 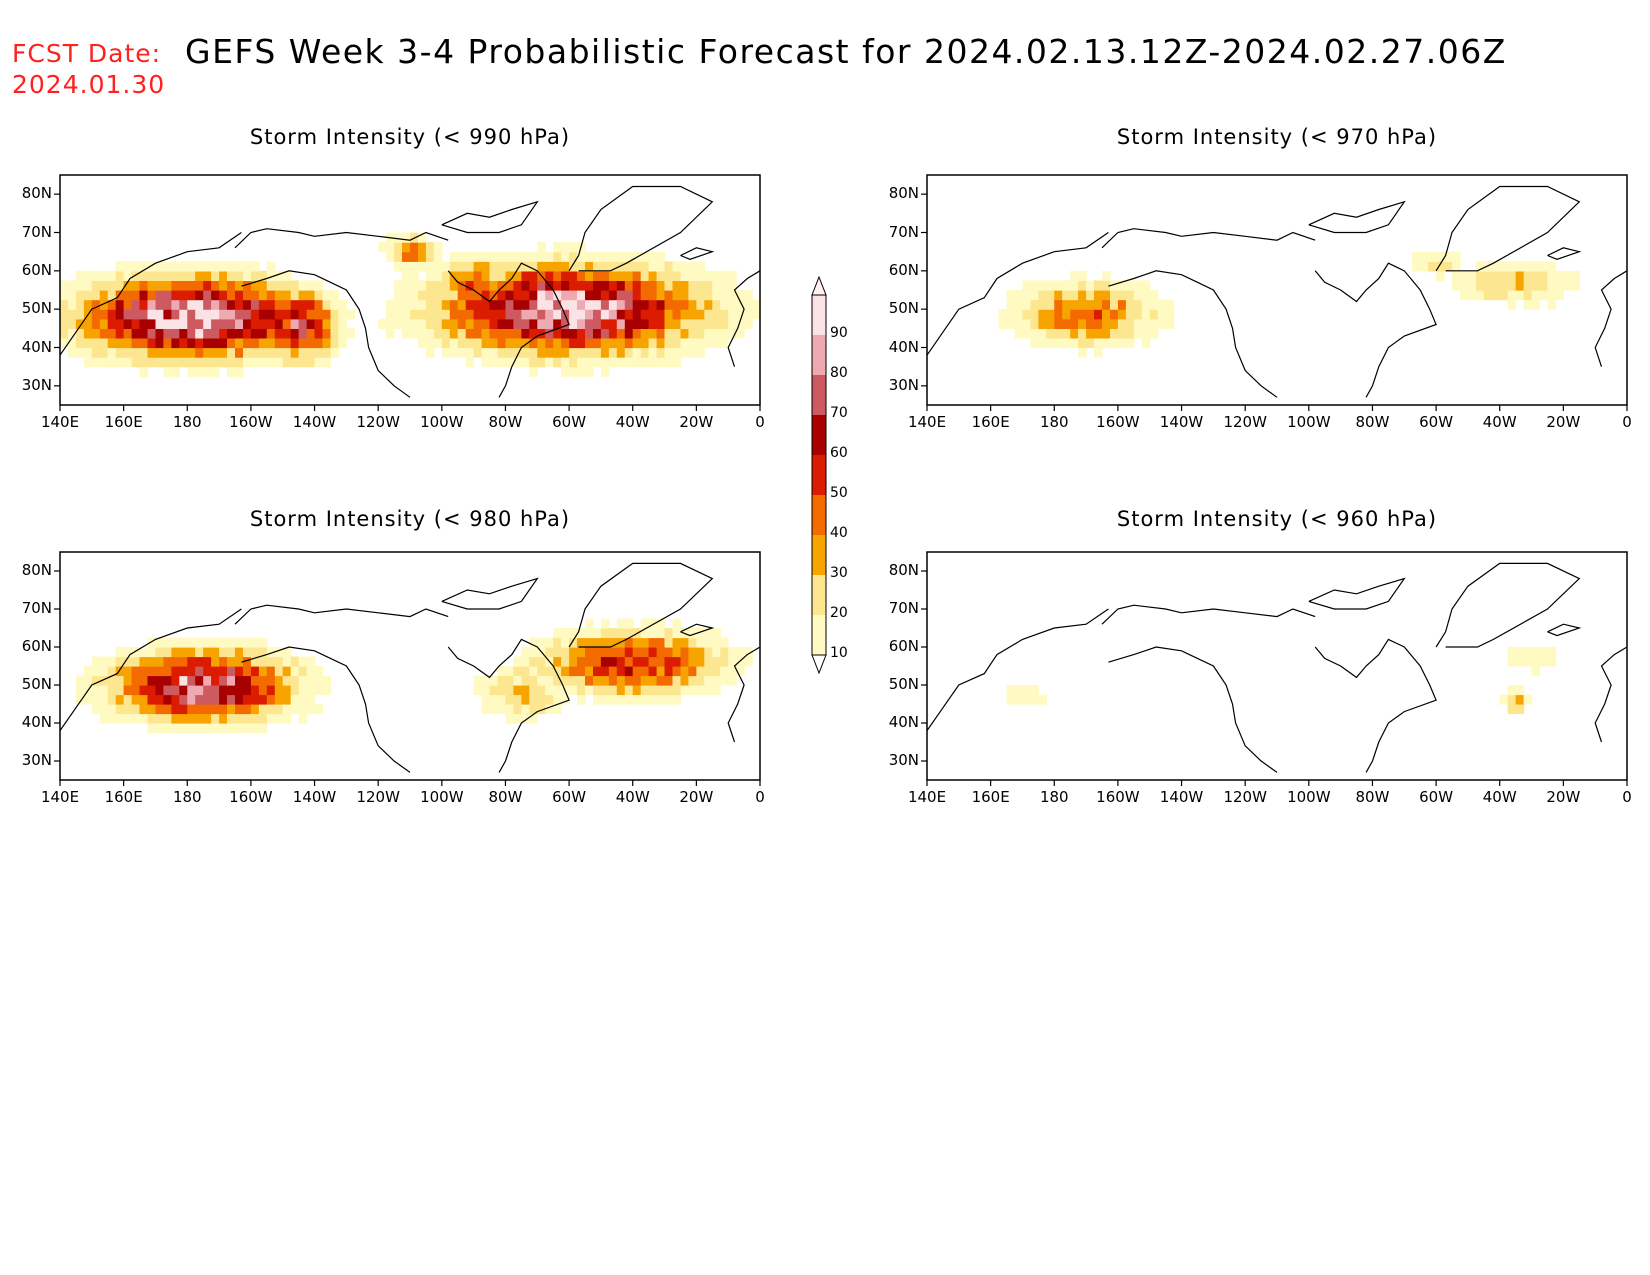 I want to click on lon-label: 80W, so click(x=1372, y=797).